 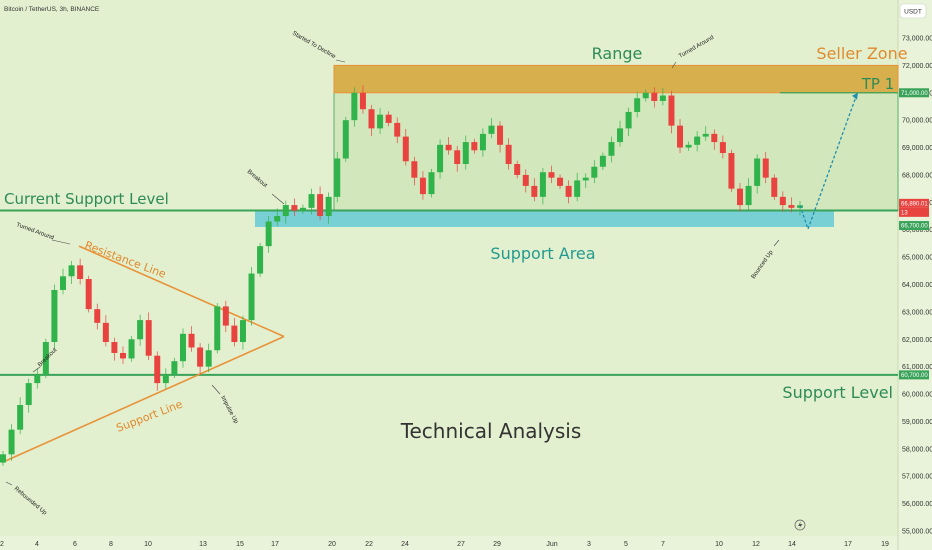 What do you see at coordinates (837, 392) in the screenshot?
I see `support-level-label: Support Level` at bounding box center [837, 392].